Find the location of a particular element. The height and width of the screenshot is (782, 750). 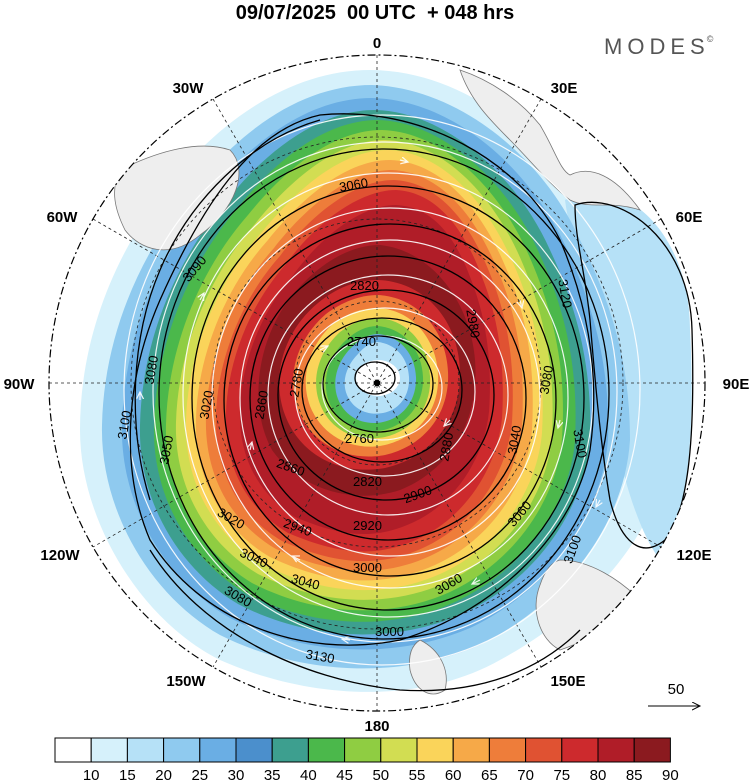

colorbar-tick-label: 40 is located at coordinates (308, 774).